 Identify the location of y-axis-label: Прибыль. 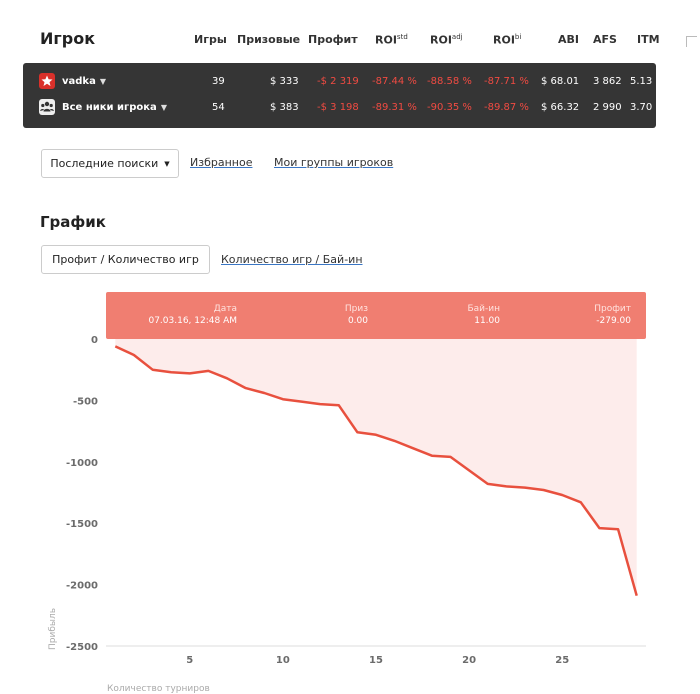
(53, 629).